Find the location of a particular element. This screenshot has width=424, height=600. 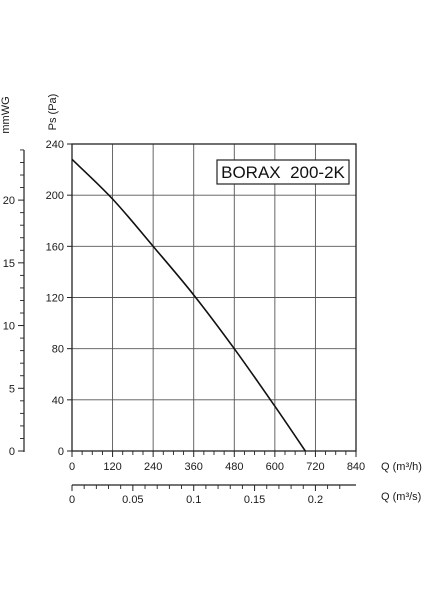

x-tick-label: 840 is located at coordinates (356, 467).